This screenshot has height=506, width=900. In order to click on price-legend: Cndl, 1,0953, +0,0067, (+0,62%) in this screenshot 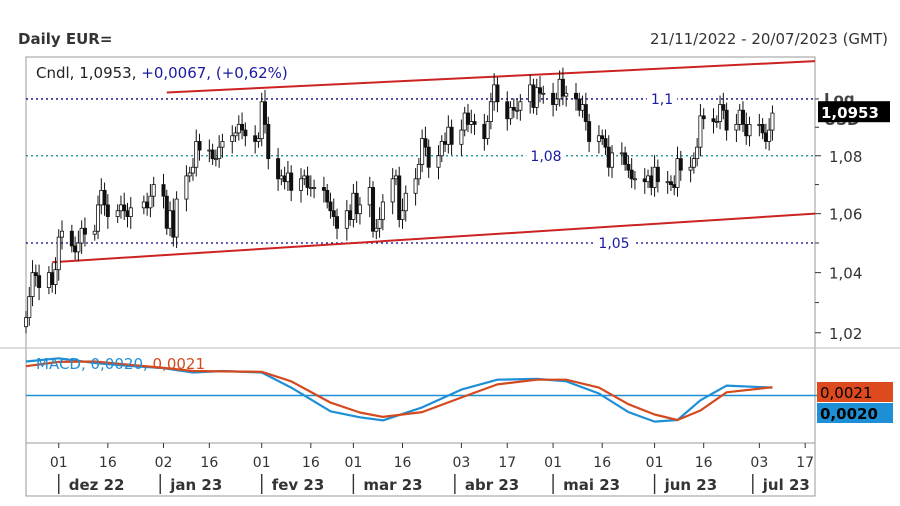, I will do `click(162, 73)`.